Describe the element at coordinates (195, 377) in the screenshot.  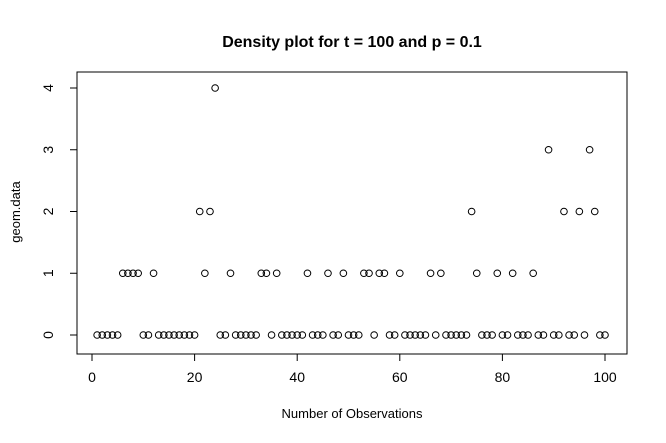
I see `x-tick-label: 20` at that location.